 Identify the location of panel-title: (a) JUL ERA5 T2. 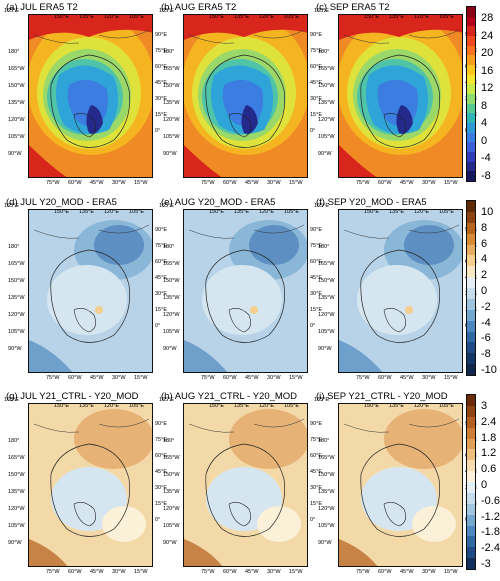
(42, 7).